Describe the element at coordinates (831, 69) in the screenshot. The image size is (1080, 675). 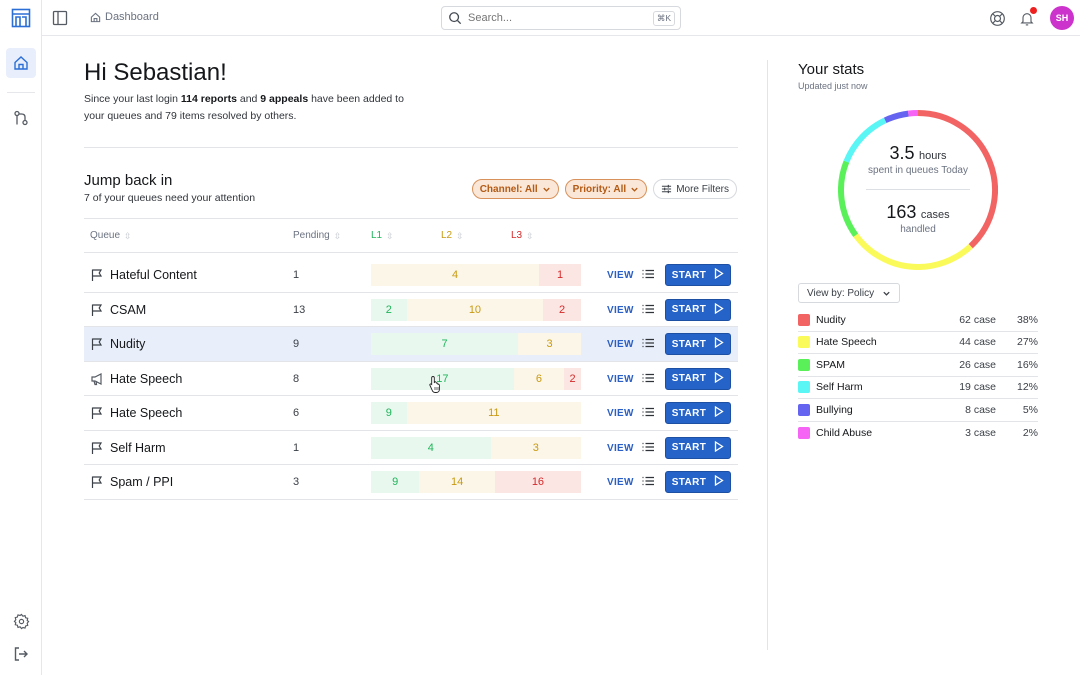
I see `stats-title: Your stats` at that location.